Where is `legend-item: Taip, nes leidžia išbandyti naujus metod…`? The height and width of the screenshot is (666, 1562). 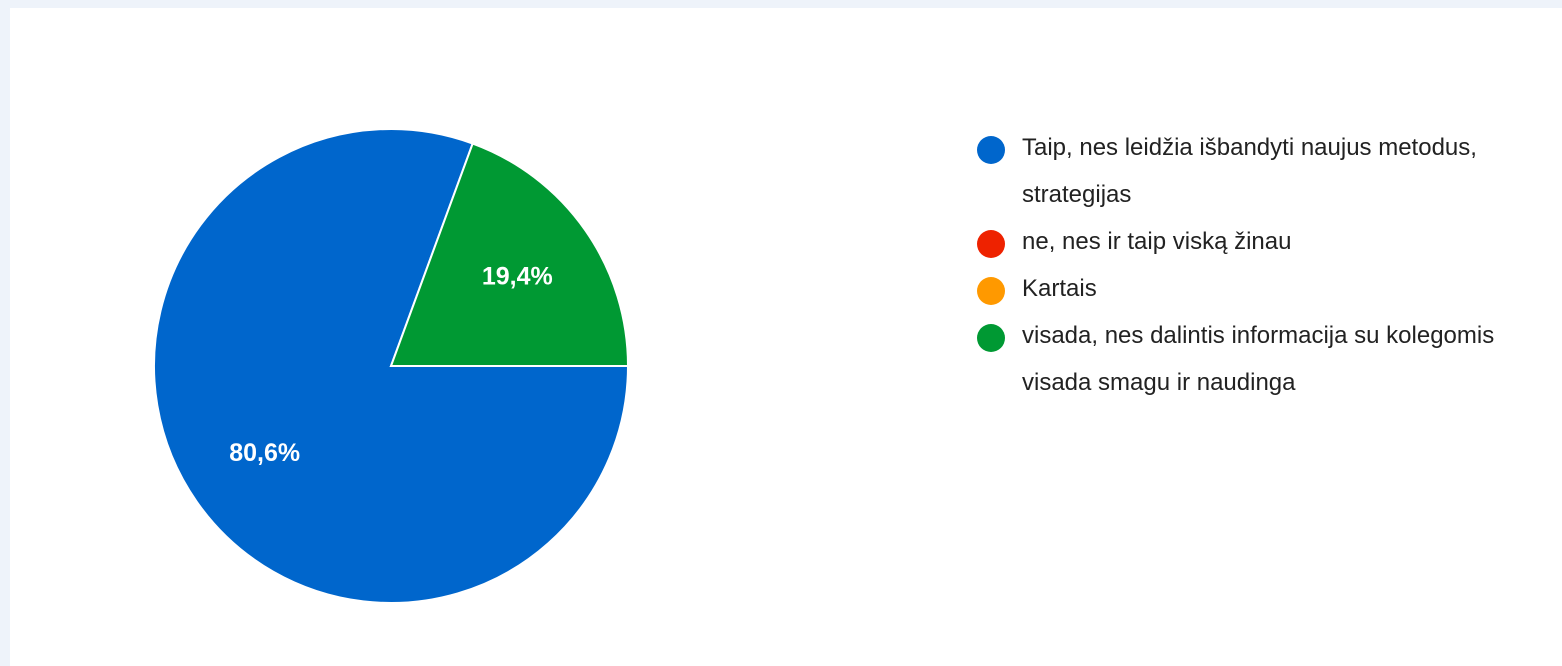 legend-item: Taip, nes leidžia išbandyti naujus metod… is located at coordinates (1266, 171).